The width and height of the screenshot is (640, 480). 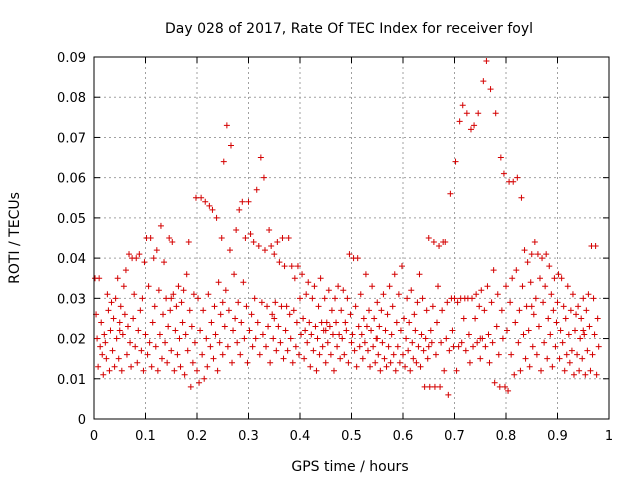 I want to click on x-tick-labels: 0 0.1 0.2 0.3 0.4 0.5 0.6 0.7 0.8 0.9 1, so click(x=351, y=436).